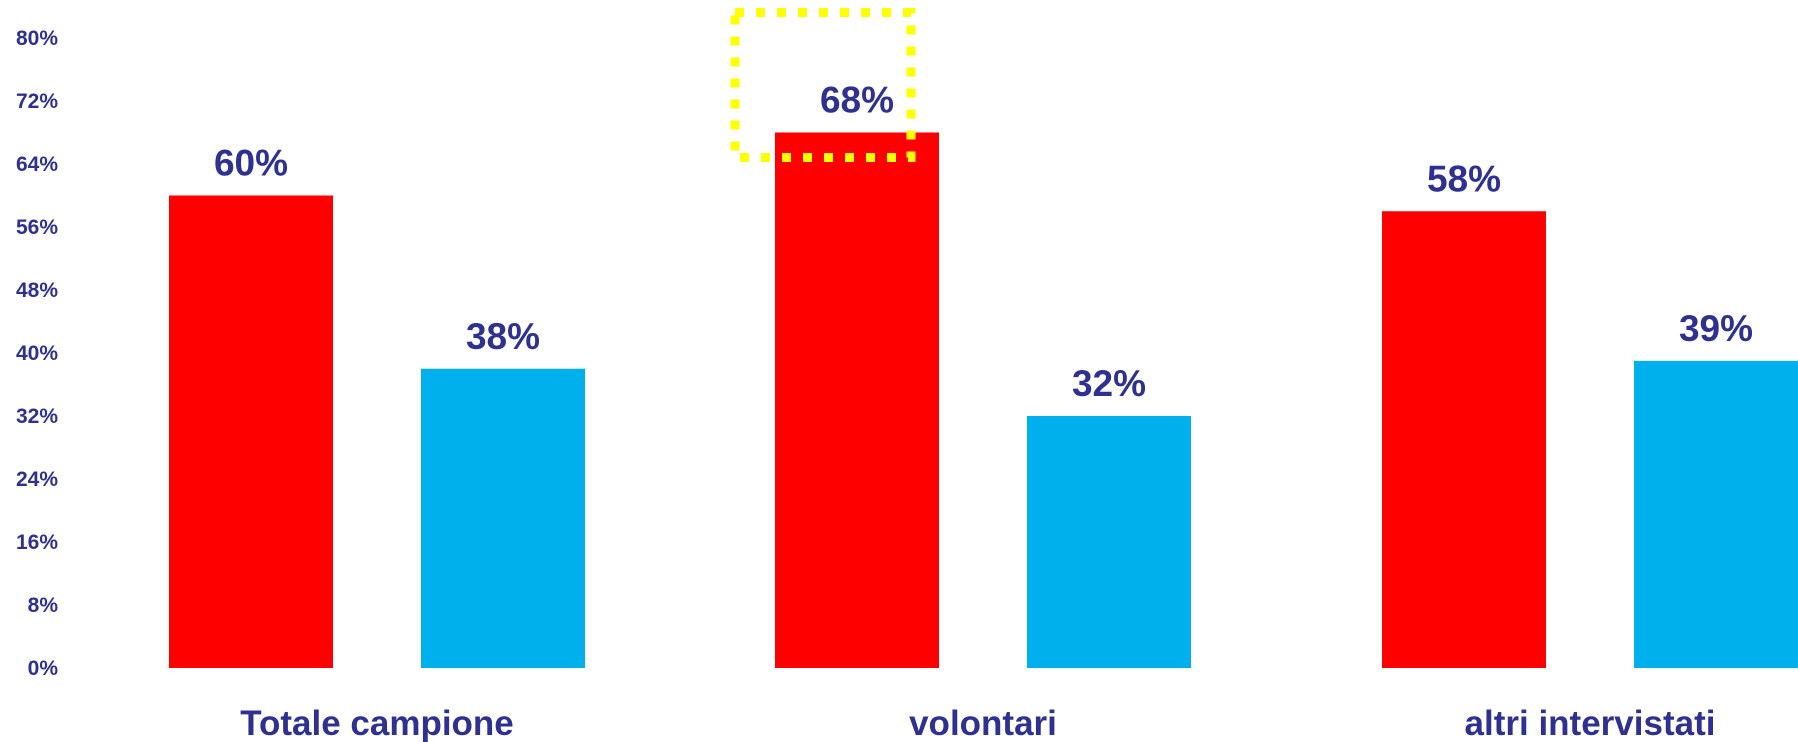  What do you see at coordinates (503, 336) in the screenshot?
I see `data-label: 38%` at bounding box center [503, 336].